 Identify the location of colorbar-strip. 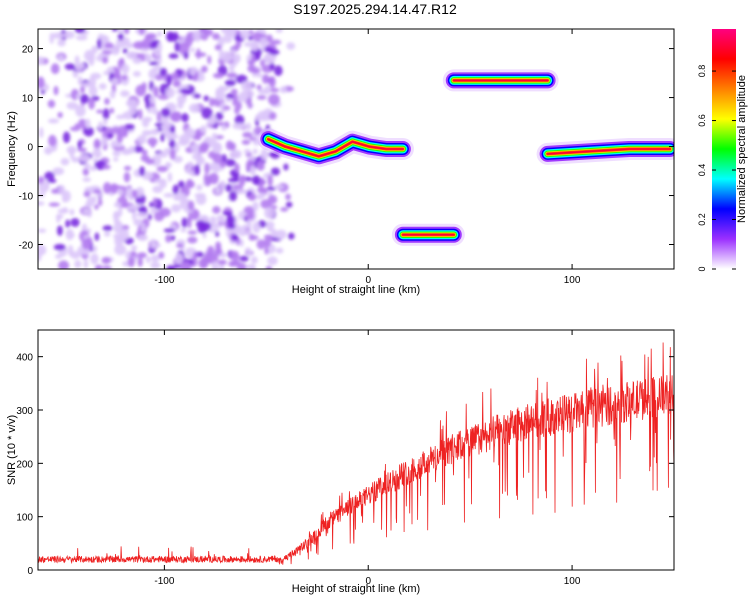
(724, 149).